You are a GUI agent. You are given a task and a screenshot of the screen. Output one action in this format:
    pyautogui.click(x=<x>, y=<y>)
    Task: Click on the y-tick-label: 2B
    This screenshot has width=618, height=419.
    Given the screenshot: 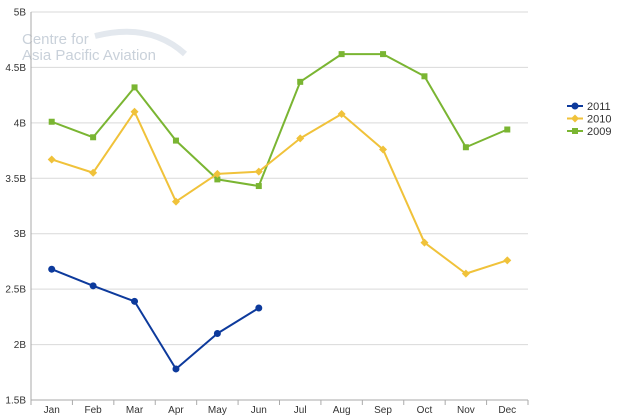 What is the action you would take?
    pyautogui.click(x=20, y=345)
    